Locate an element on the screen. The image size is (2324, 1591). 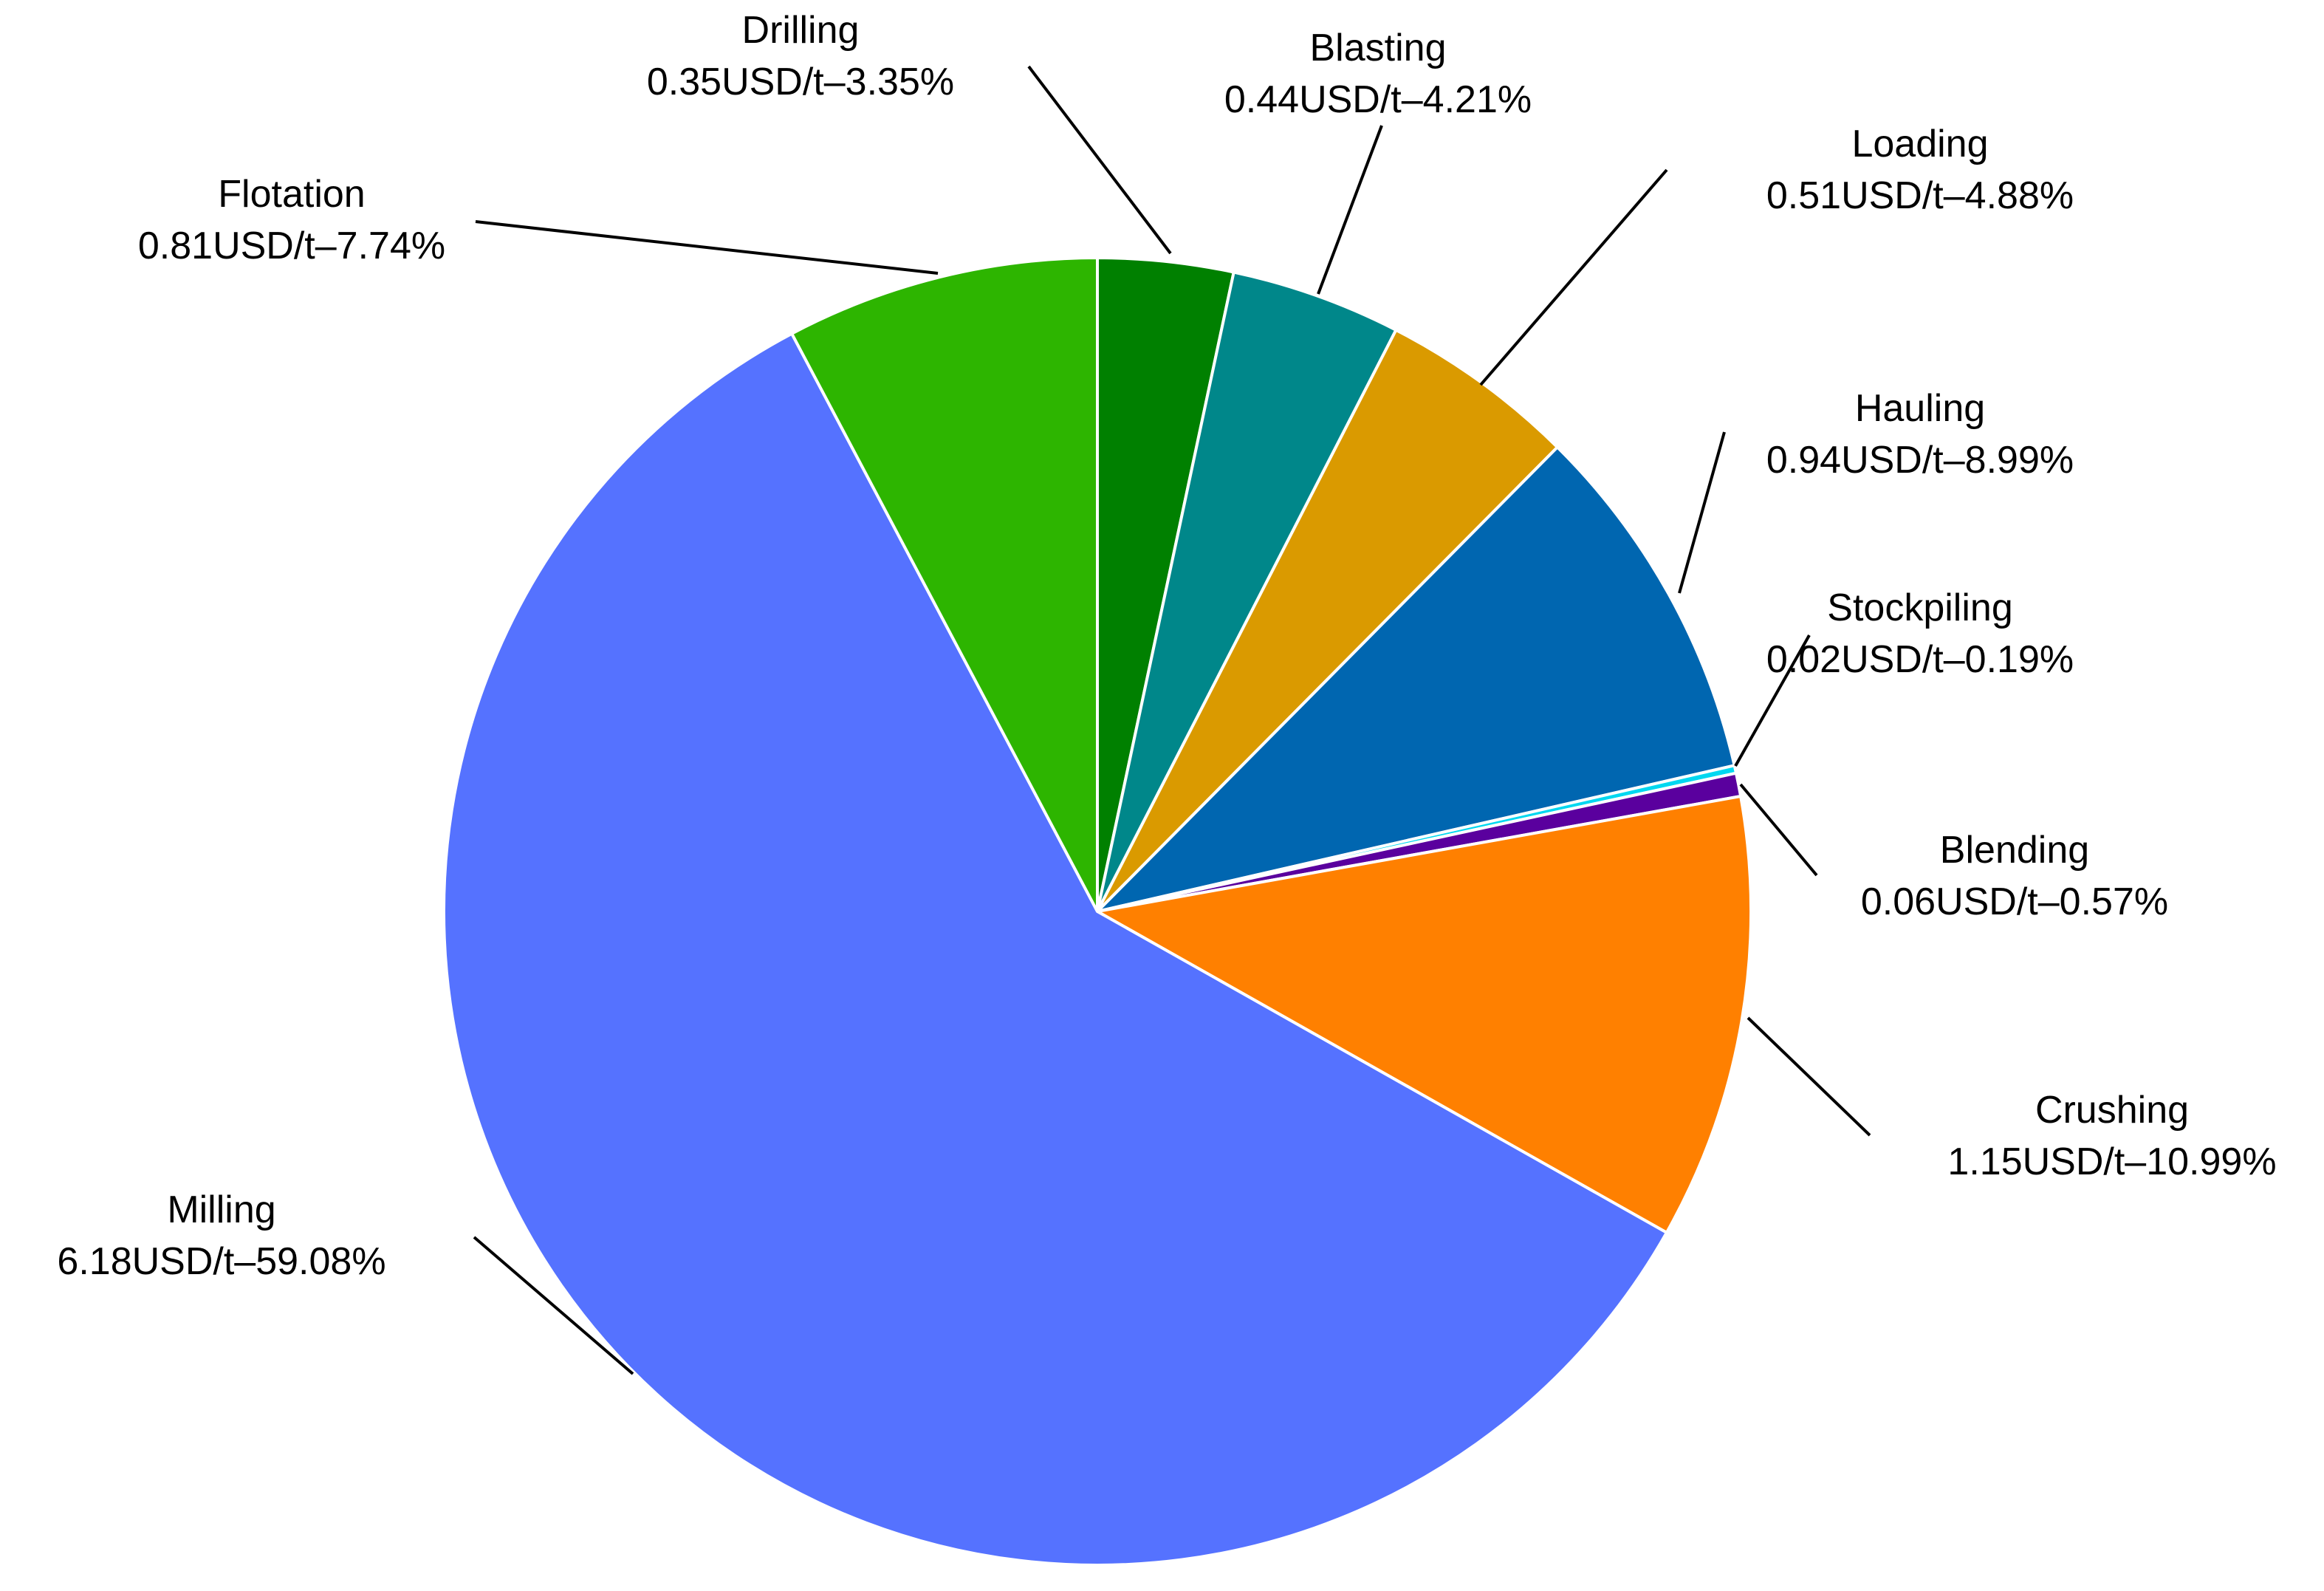
leader-line-milling is located at coordinates (553, 1305).